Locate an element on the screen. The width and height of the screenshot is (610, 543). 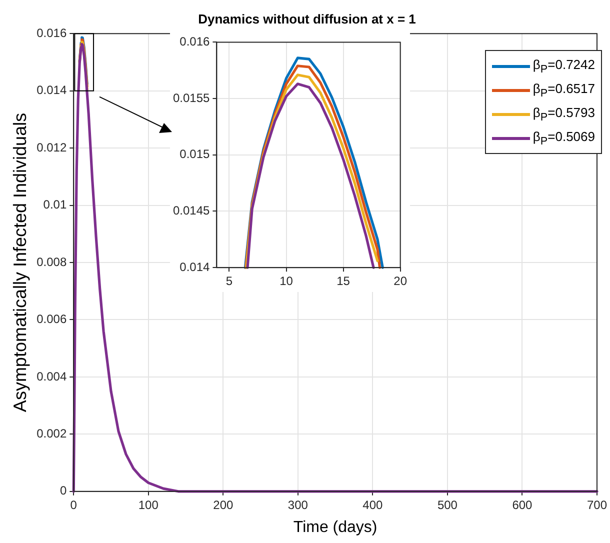
chart-title: Dynamics without diffusion at x = 1 is located at coordinates (307, 18).